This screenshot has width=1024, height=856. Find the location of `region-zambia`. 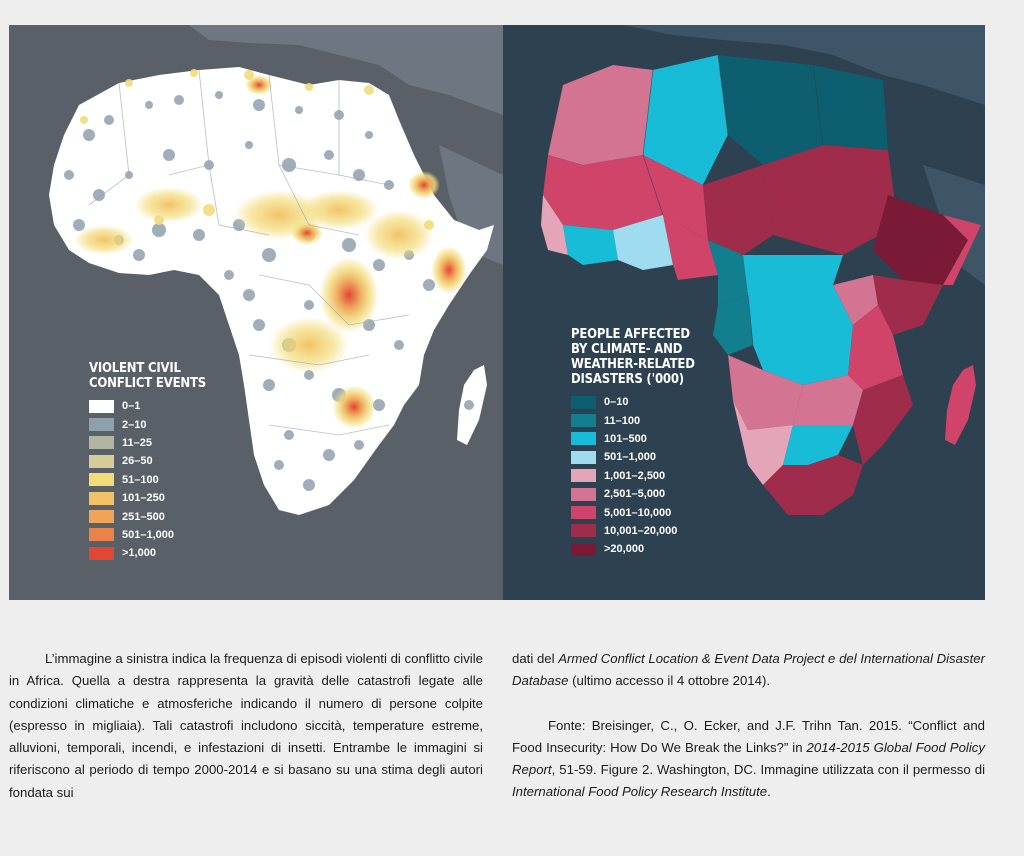

region-zambia is located at coordinates (828, 400).